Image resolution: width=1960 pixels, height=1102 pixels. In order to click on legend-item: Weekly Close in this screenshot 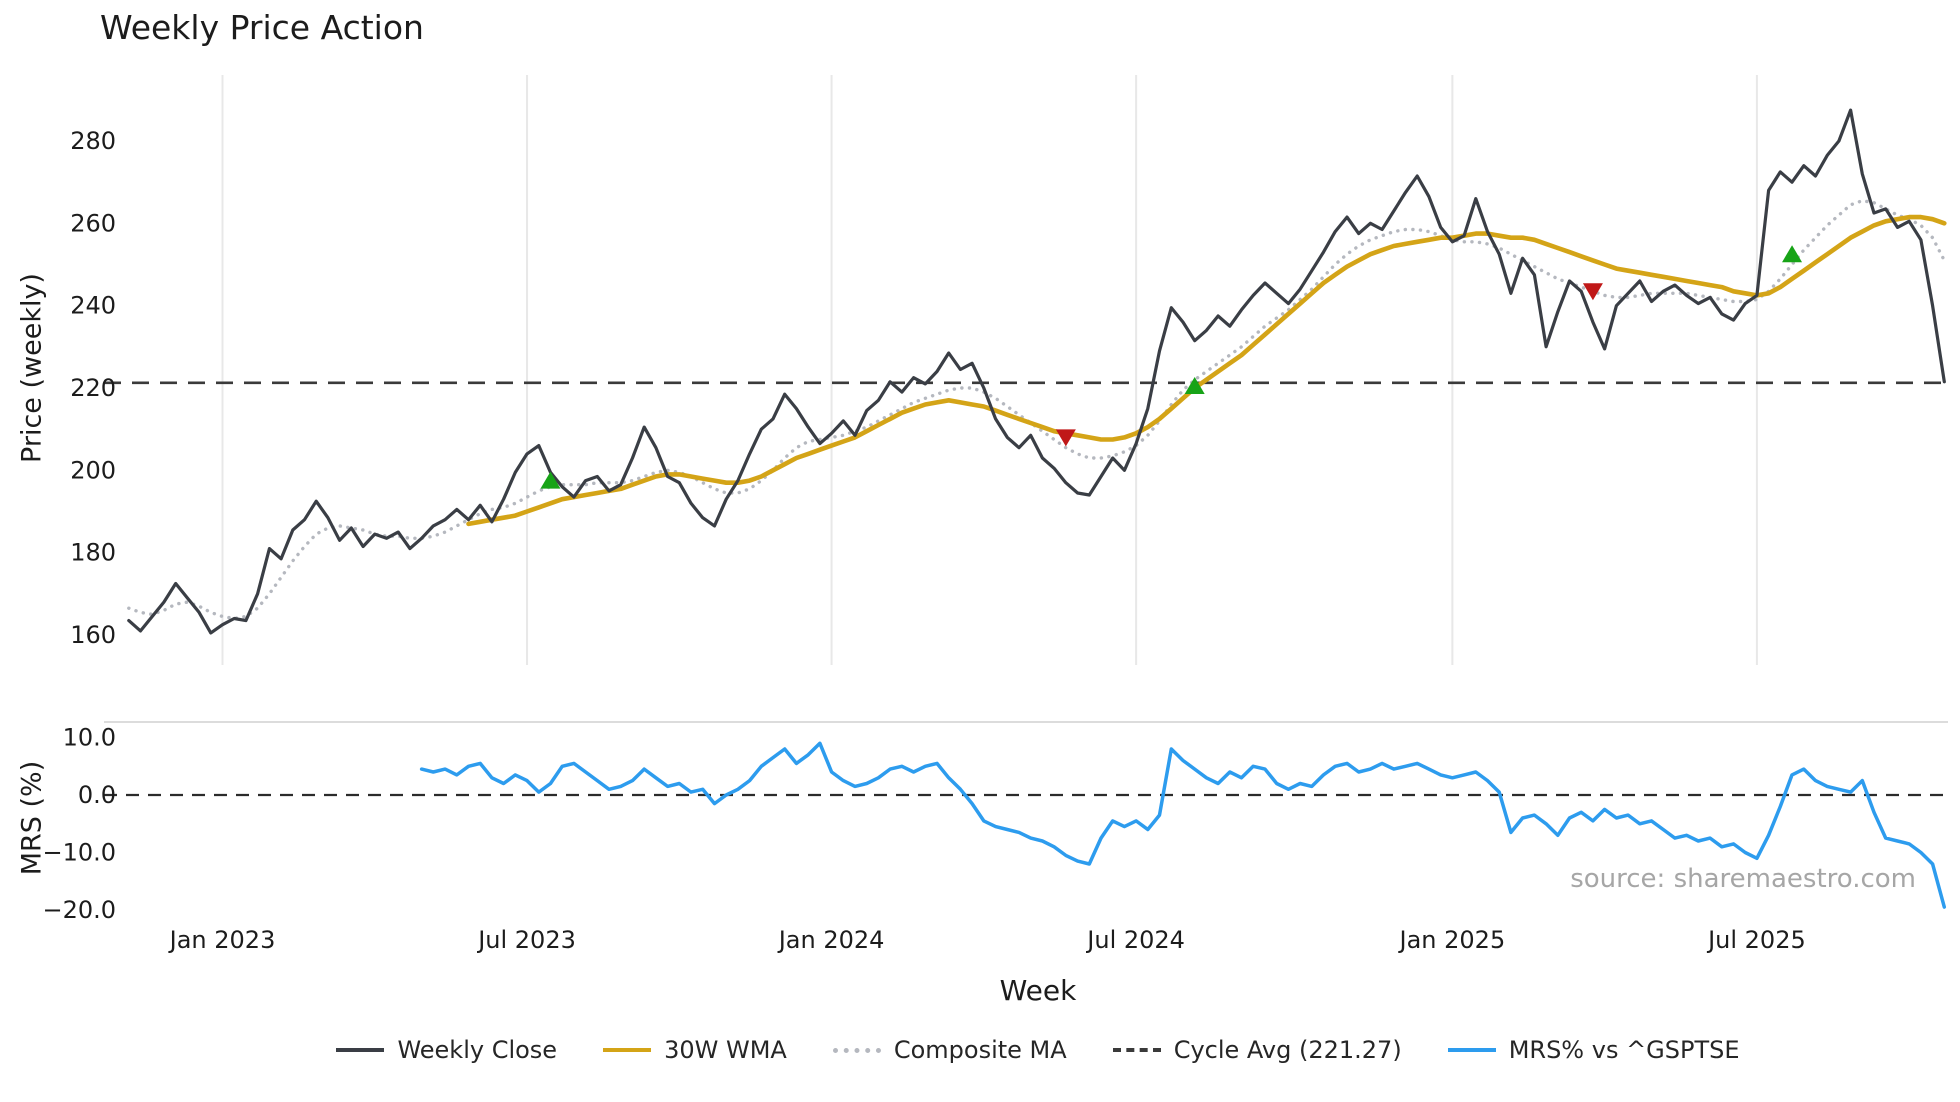, I will do `click(446, 1050)`.